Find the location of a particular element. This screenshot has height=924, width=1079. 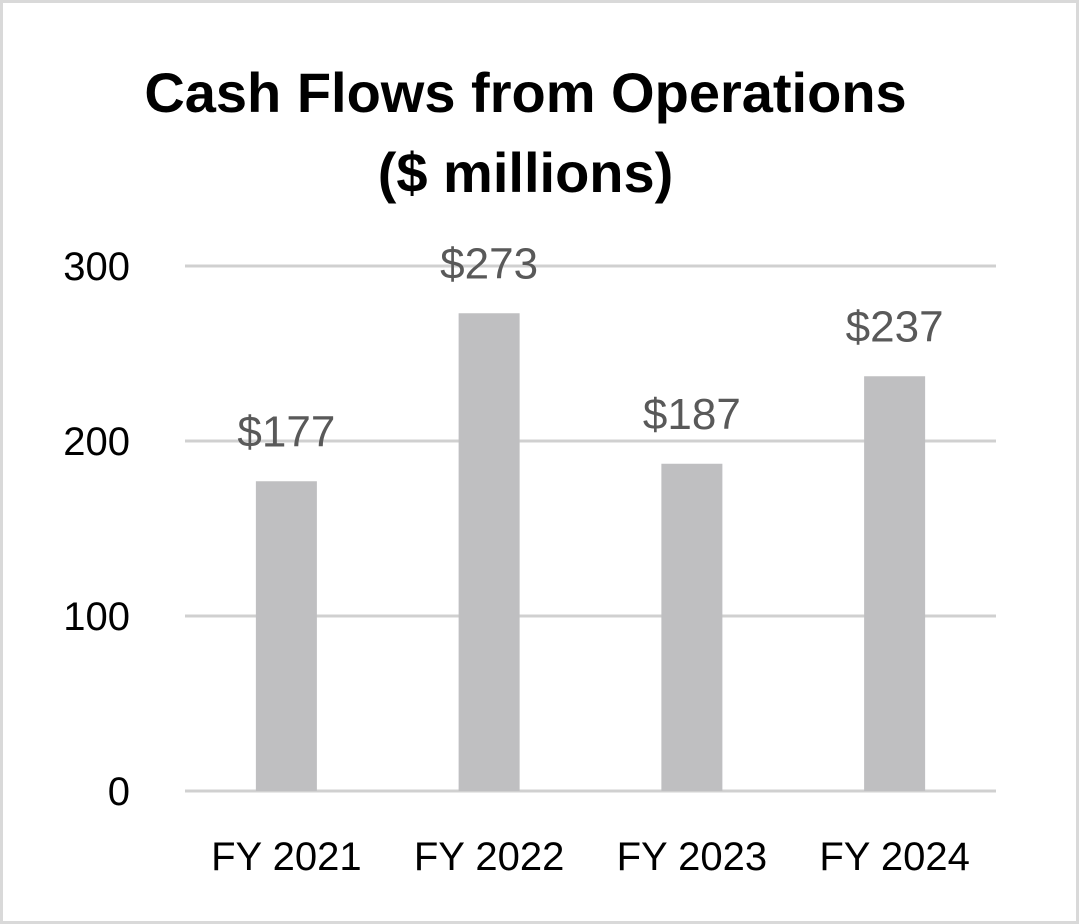

data-label-2: $273 is located at coordinates (489, 263).